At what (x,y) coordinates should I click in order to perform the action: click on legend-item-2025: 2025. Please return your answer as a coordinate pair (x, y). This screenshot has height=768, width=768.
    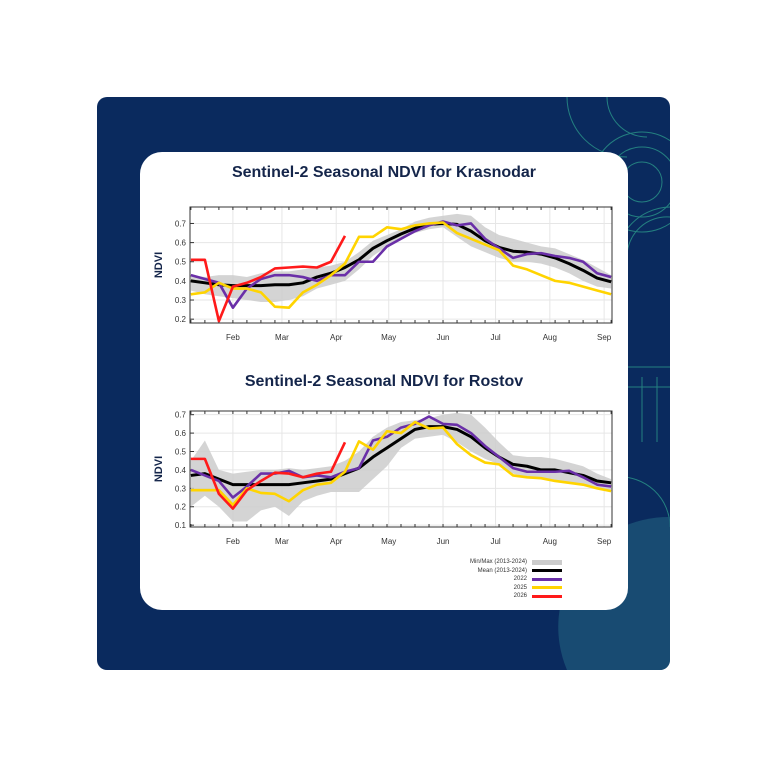
    Looking at the image, I should click on (516, 588).